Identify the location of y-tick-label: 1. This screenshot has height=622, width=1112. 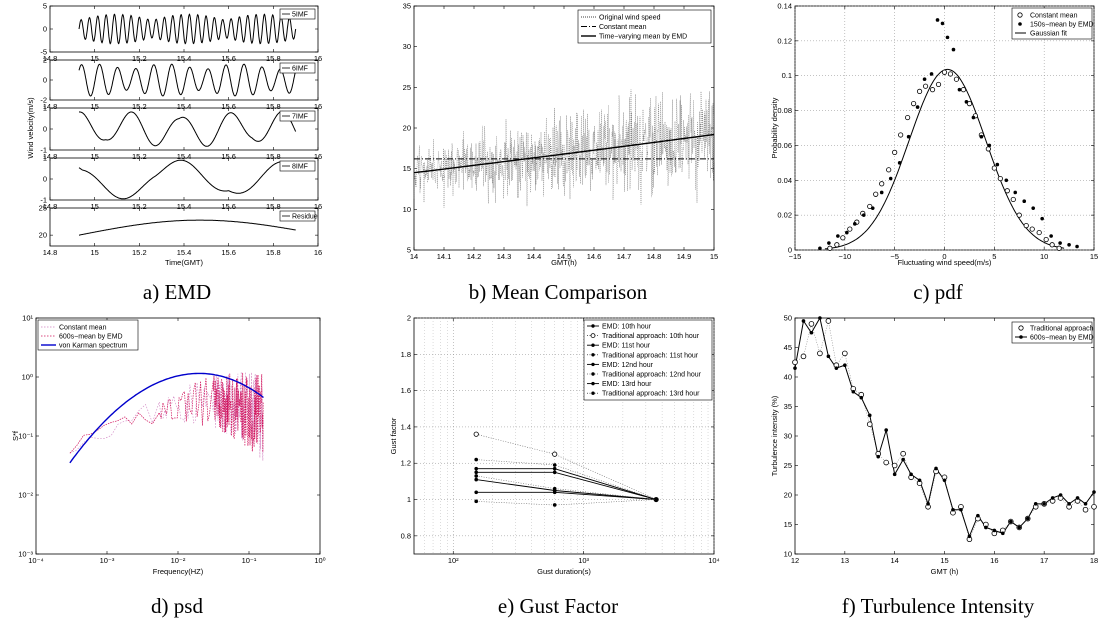
(45, 108).